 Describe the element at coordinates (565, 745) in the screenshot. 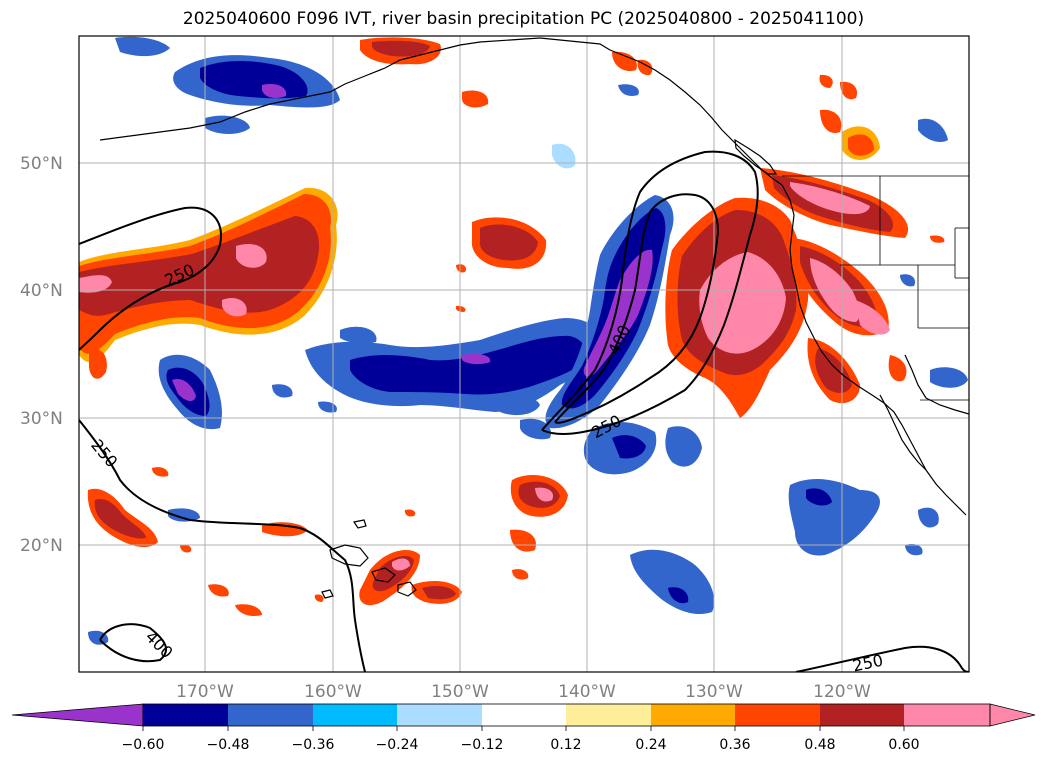

I see `colorbar-tick-label: 0.12` at that location.